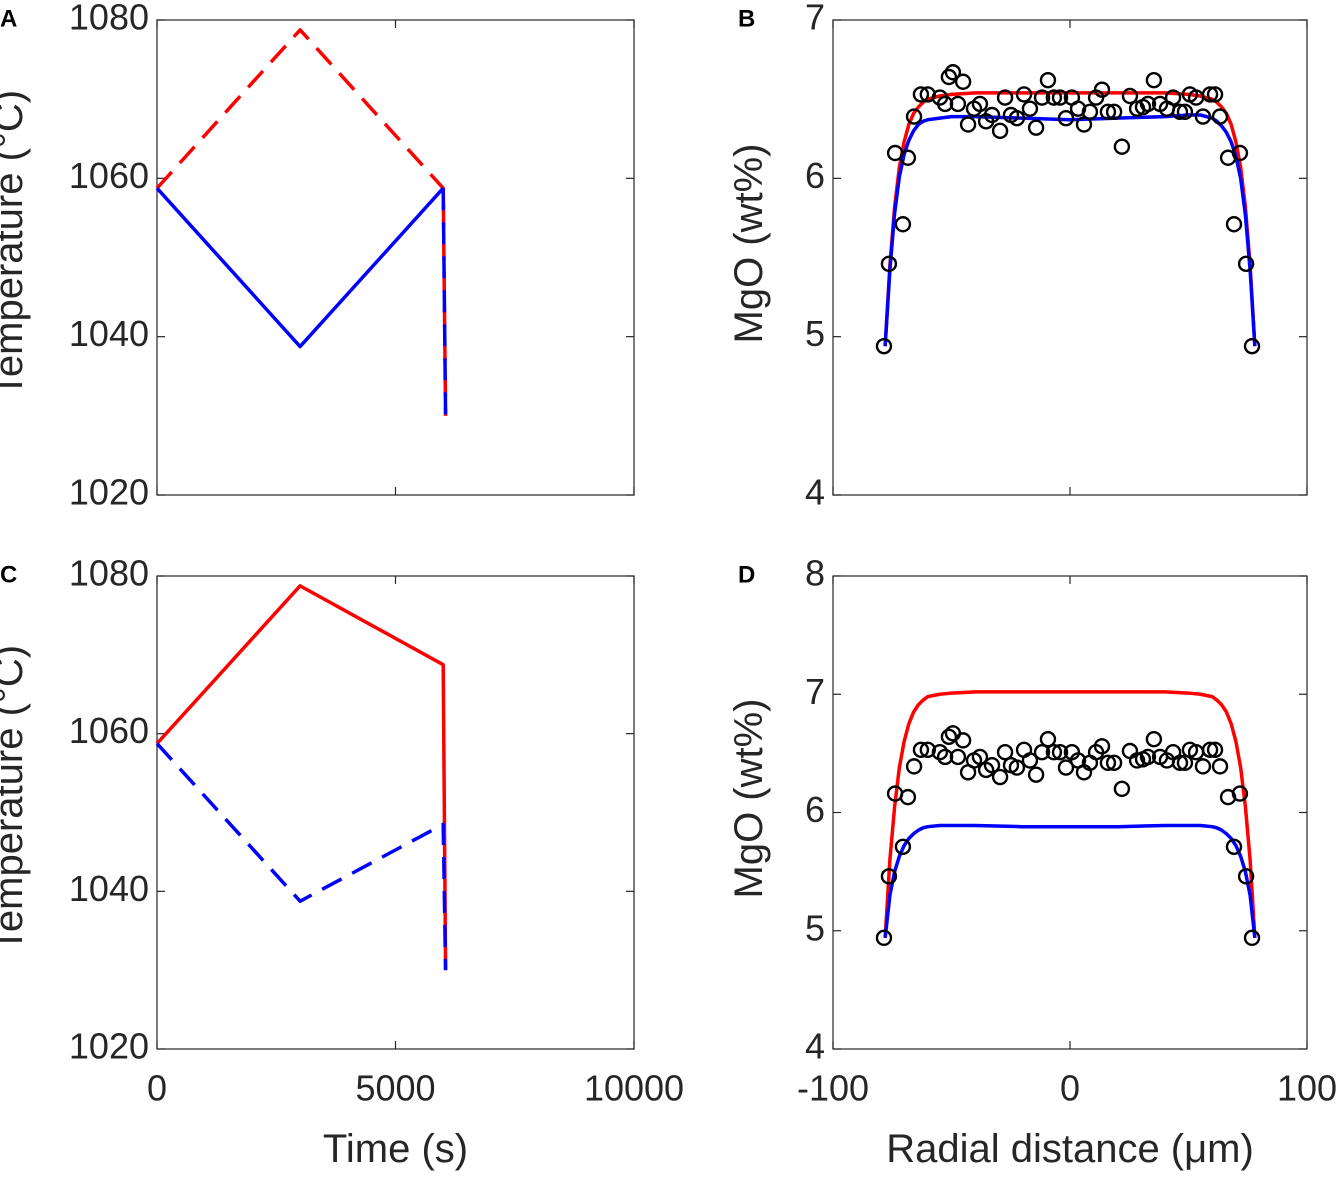 The height and width of the screenshot is (1178, 1344). What do you see at coordinates (634, 1088) in the screenshot?
I see `x-tick-label: 10000` at bounding box center [634, 1088].